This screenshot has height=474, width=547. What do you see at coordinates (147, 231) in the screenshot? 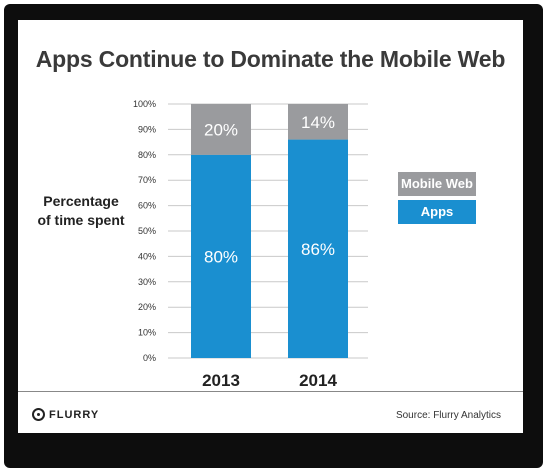
I see `y-tick-label: 50%` at bounding box center [147, 231].